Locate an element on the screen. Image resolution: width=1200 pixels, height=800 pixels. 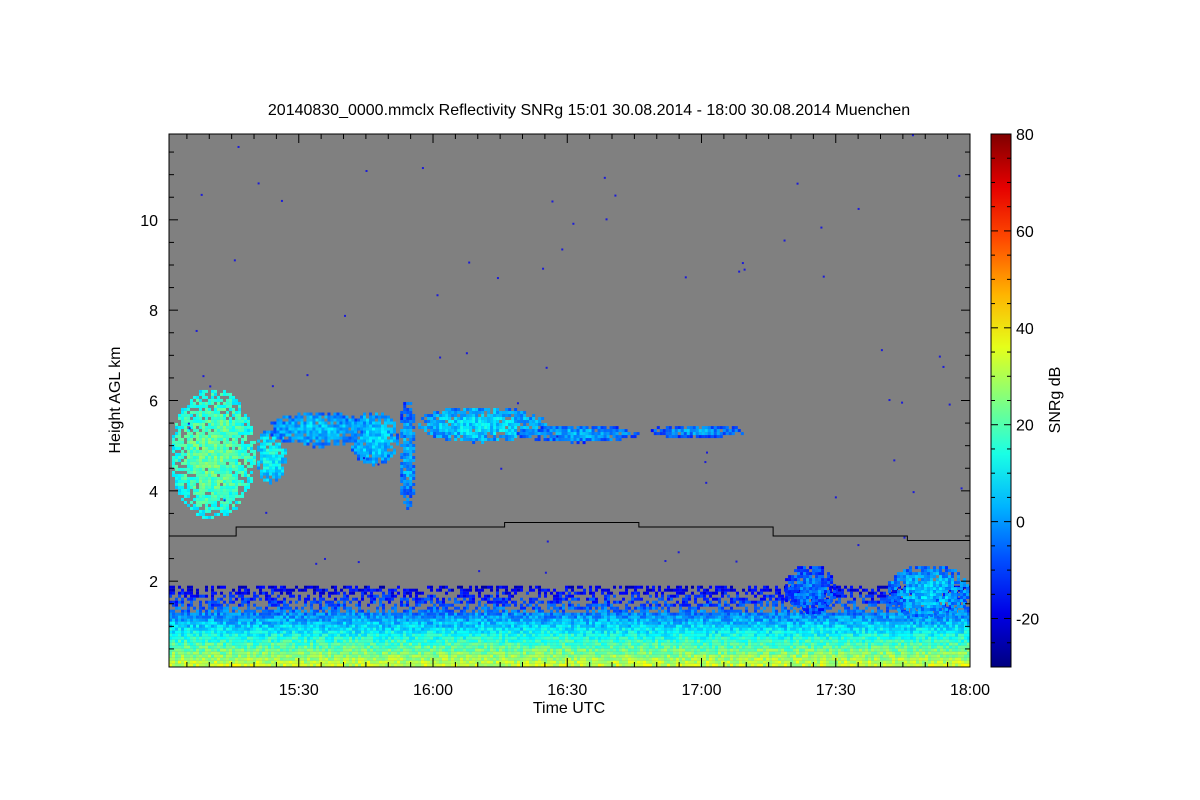
x-tick-label: 18:00 is located at coordinates (970, 690).